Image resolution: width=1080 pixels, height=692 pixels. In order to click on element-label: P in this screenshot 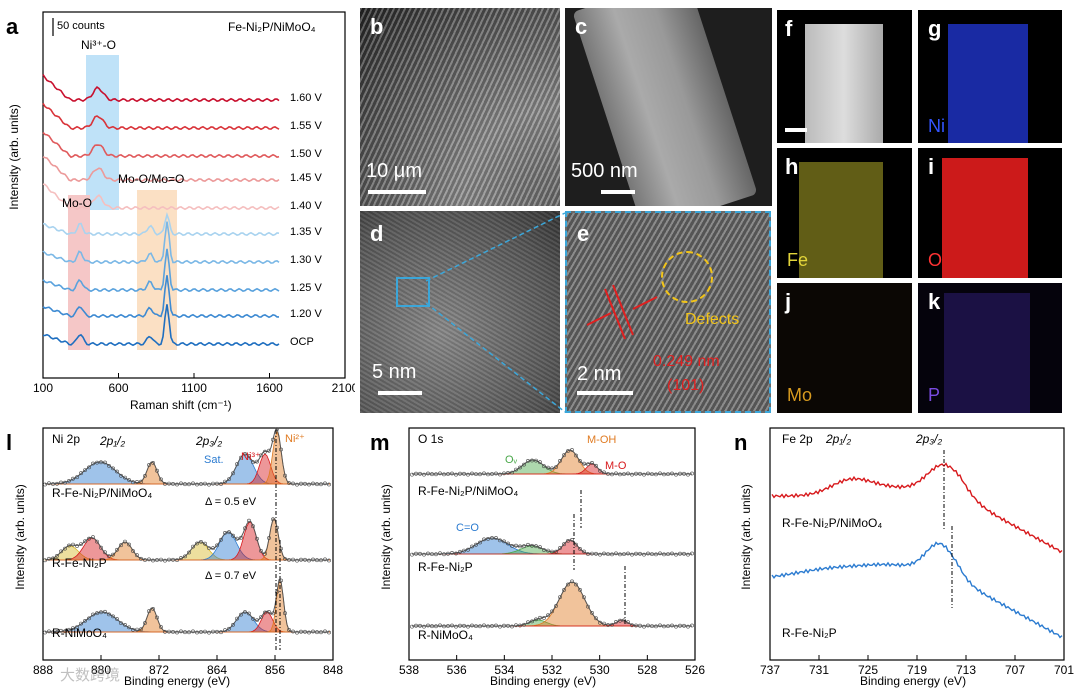, I will do `click(934, 395)`.